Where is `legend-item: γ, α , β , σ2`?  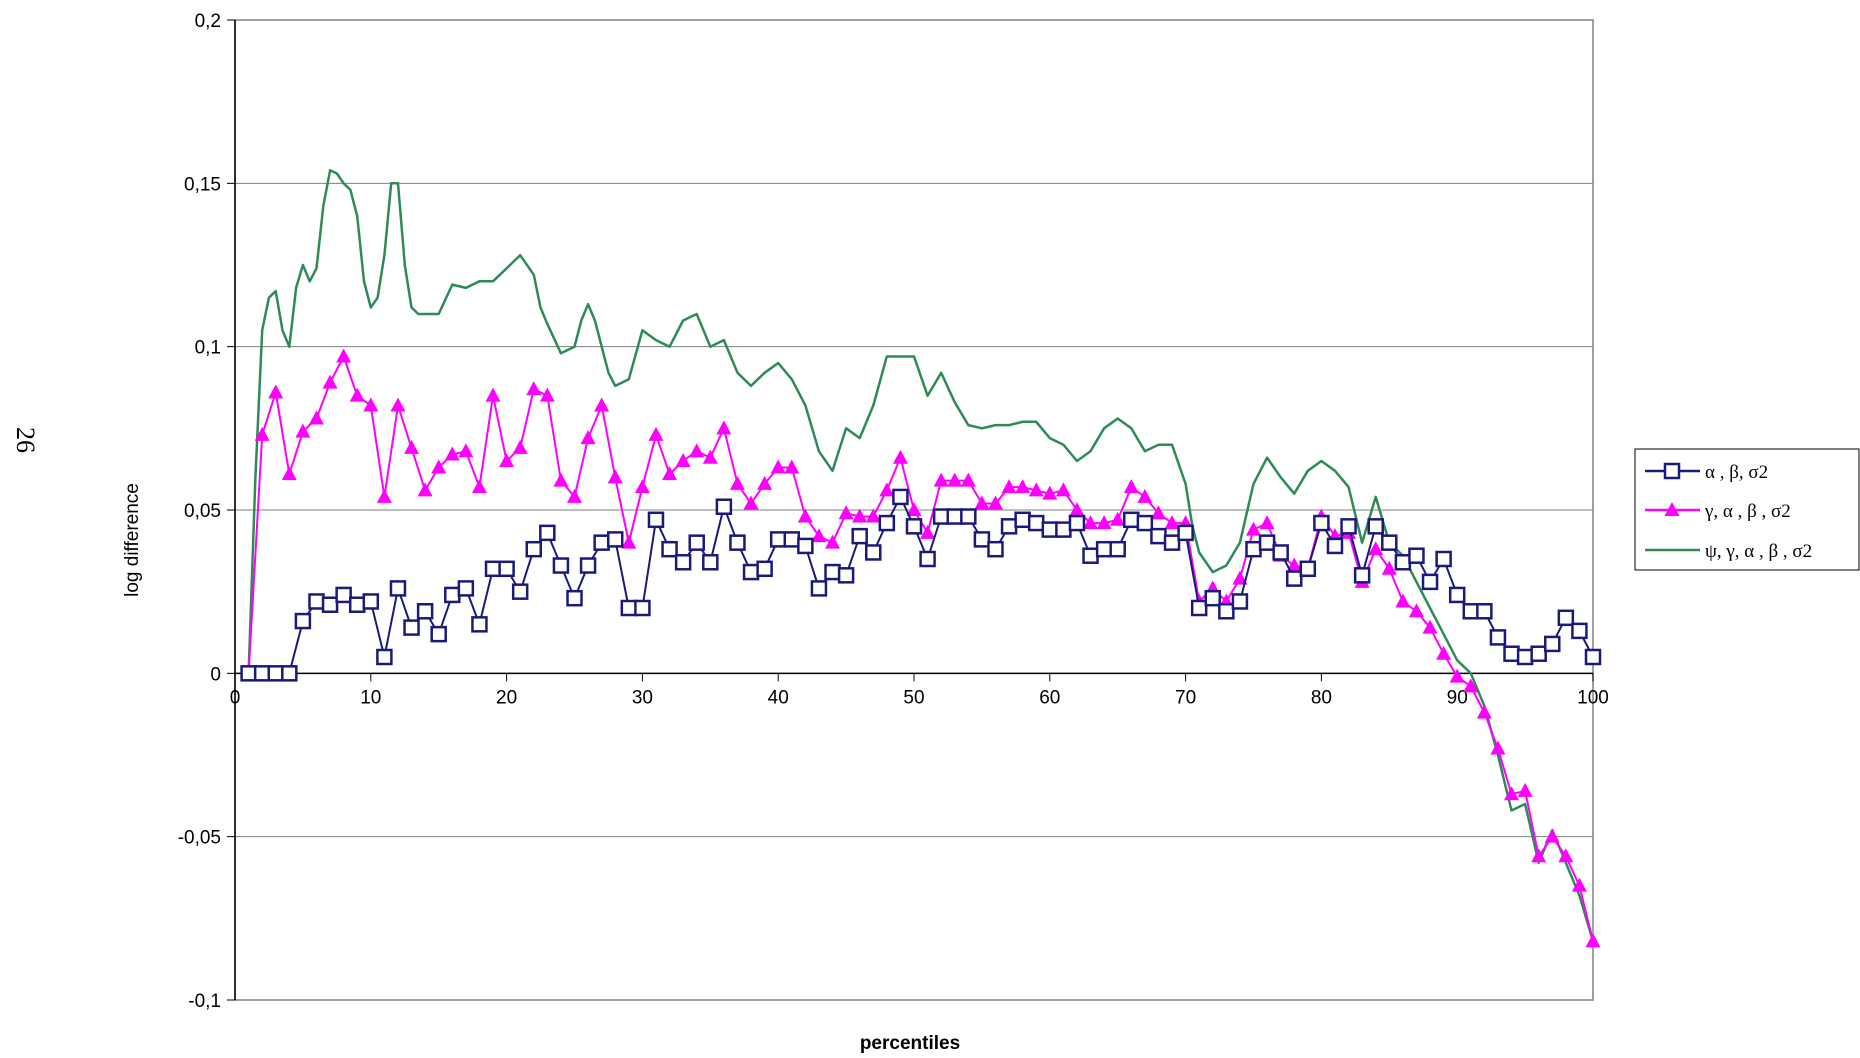
legend-item: γ, α , β , σ2 is located at coordinates (1718, 511).